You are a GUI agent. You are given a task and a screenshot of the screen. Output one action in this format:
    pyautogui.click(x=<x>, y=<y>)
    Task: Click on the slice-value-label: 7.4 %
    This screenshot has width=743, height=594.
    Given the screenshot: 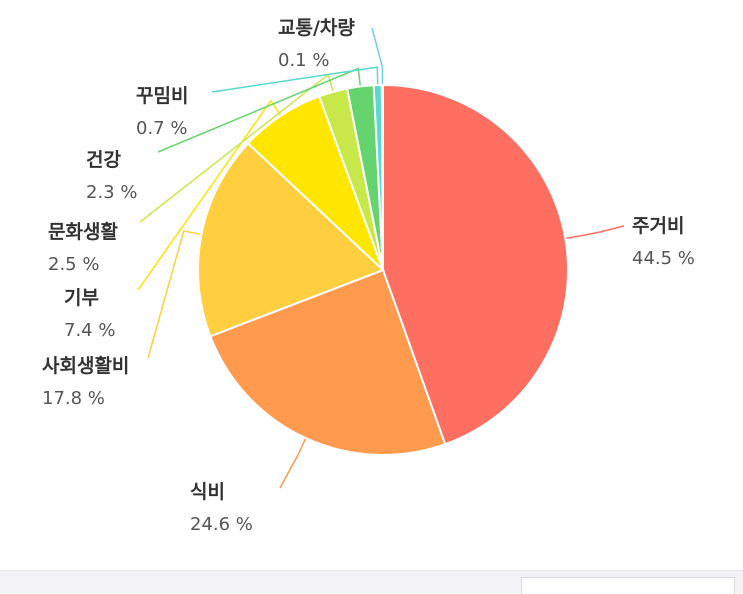 What is the action you would take?
    pyautogui.click(x=89, y=330)
    